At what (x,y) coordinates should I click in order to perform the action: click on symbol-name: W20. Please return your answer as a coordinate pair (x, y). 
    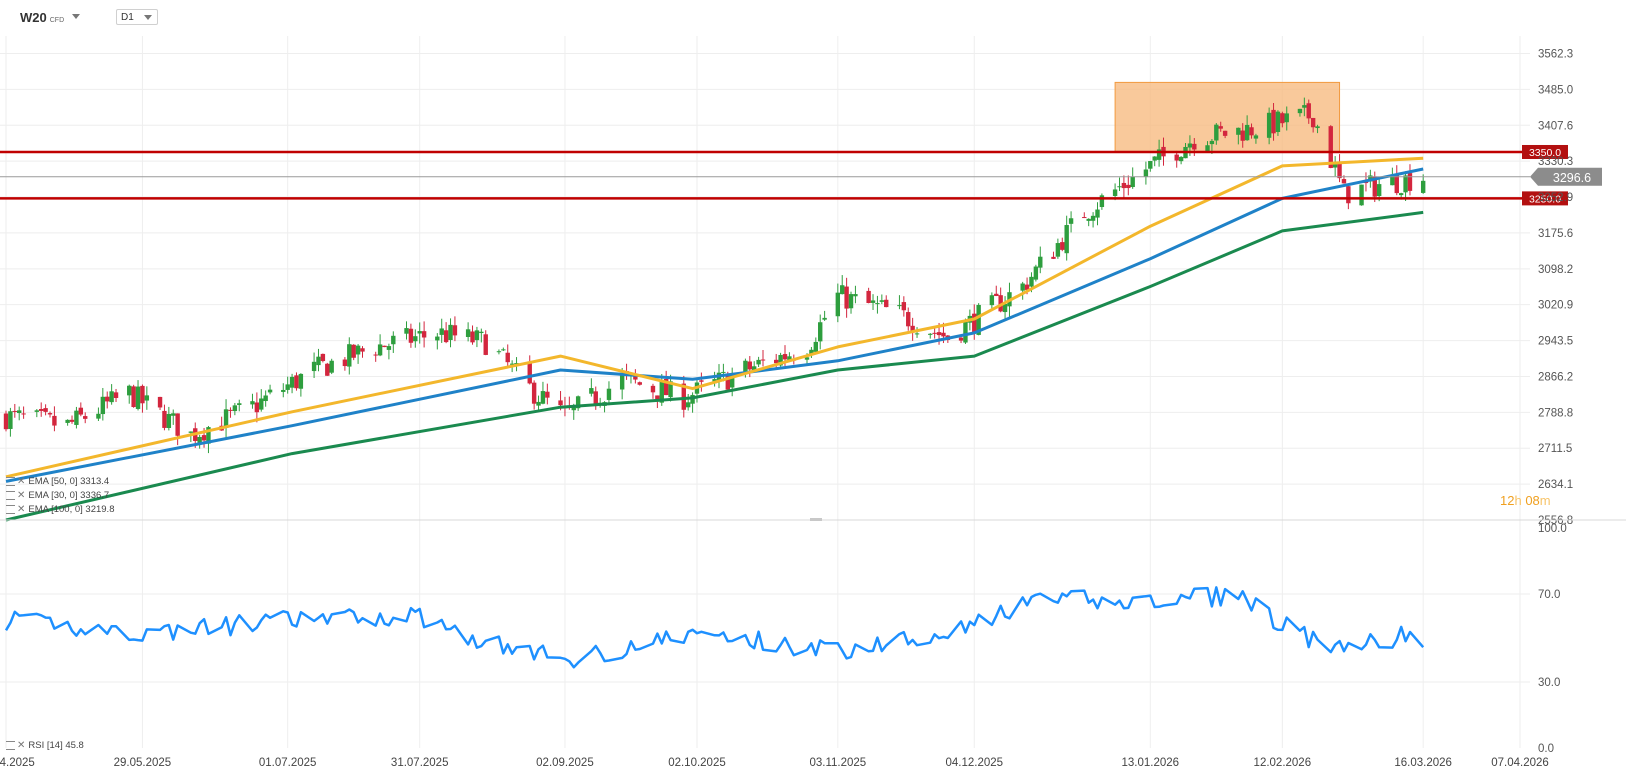
    Looking at the image, I should click on (33, 17).